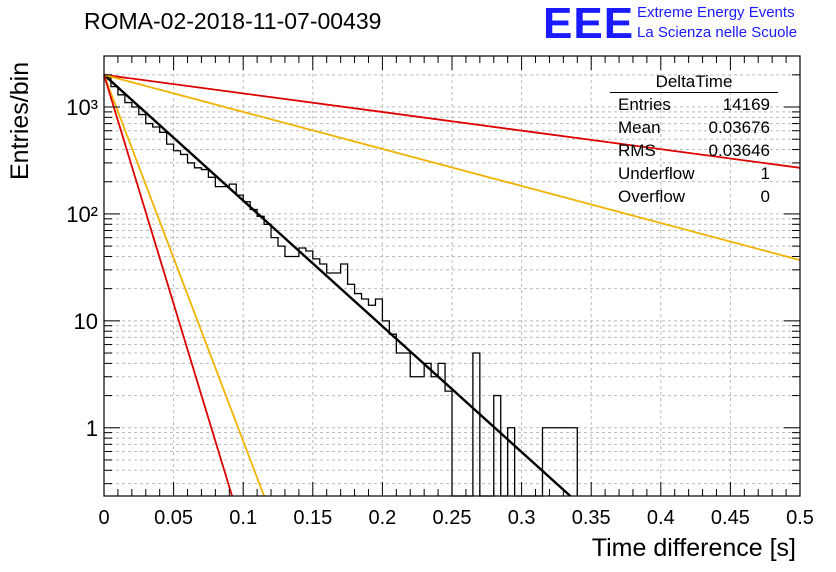 This screenshot has height=572, width=836. I want to click on x-tick-label: 0.4, so click(661, 518).